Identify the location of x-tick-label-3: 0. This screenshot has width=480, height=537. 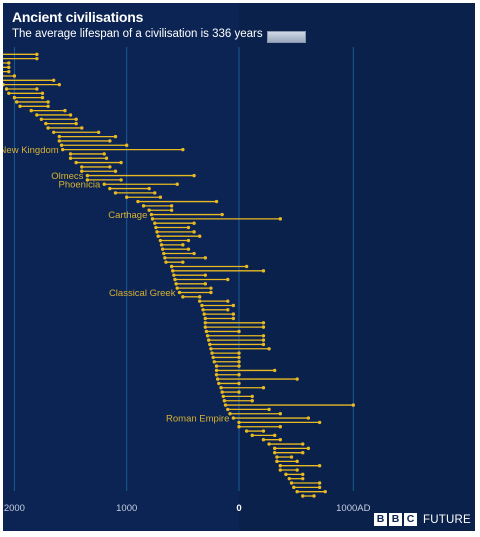
(238, 508).